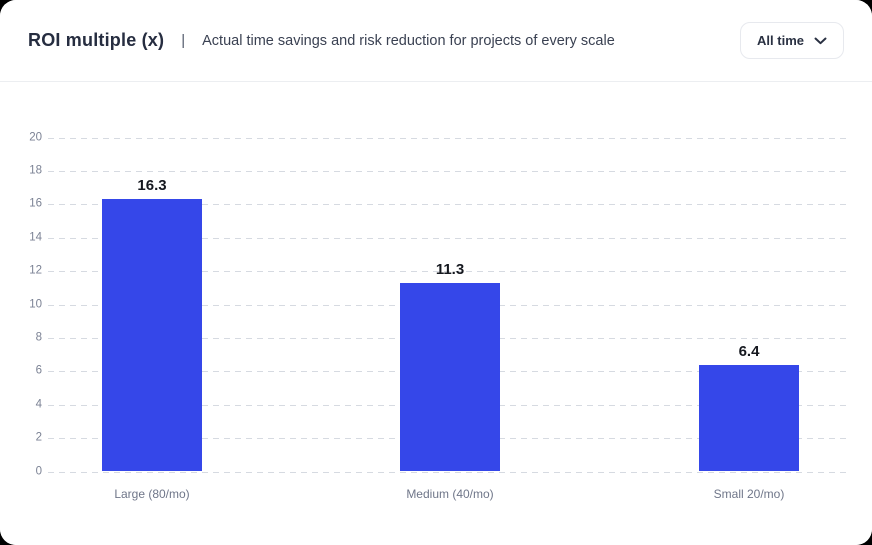  Describe the element at coordinates (450, 493) in the screenshot. I see `x-axis-category-label: Medium (40/mo)` at that location.